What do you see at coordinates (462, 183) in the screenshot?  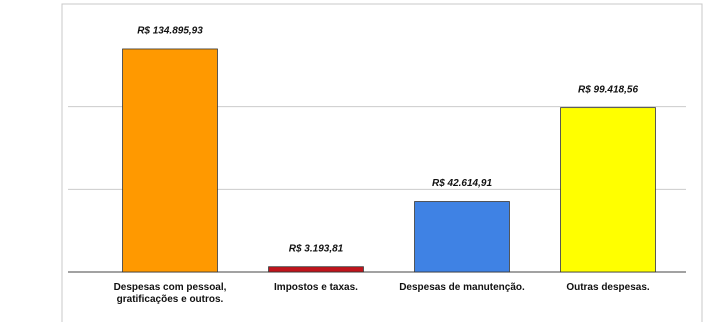 I see `value-label: R$ 42.614,91` at bounding box center [462, 183].